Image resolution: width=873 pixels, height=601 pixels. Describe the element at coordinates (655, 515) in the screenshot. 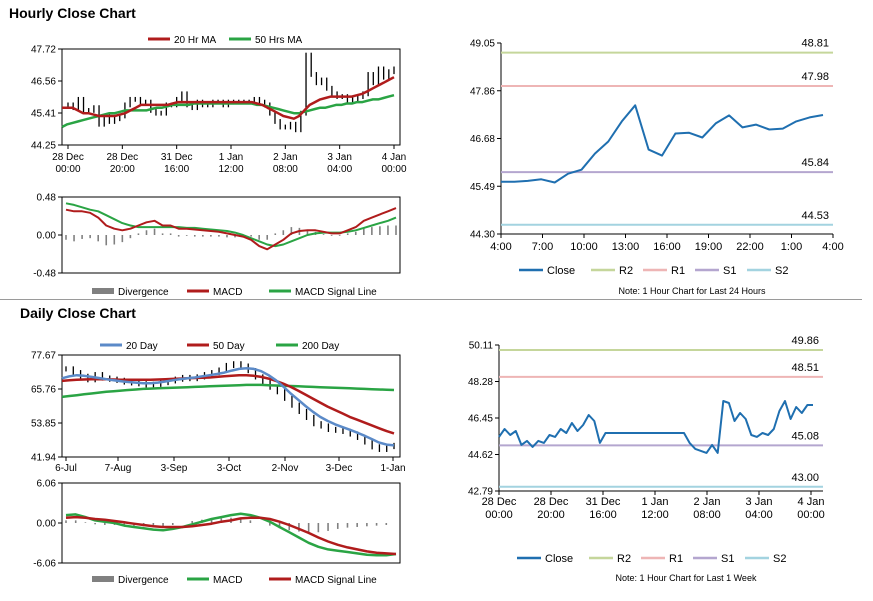

I see `x-tick-label: 12:00` at that location.